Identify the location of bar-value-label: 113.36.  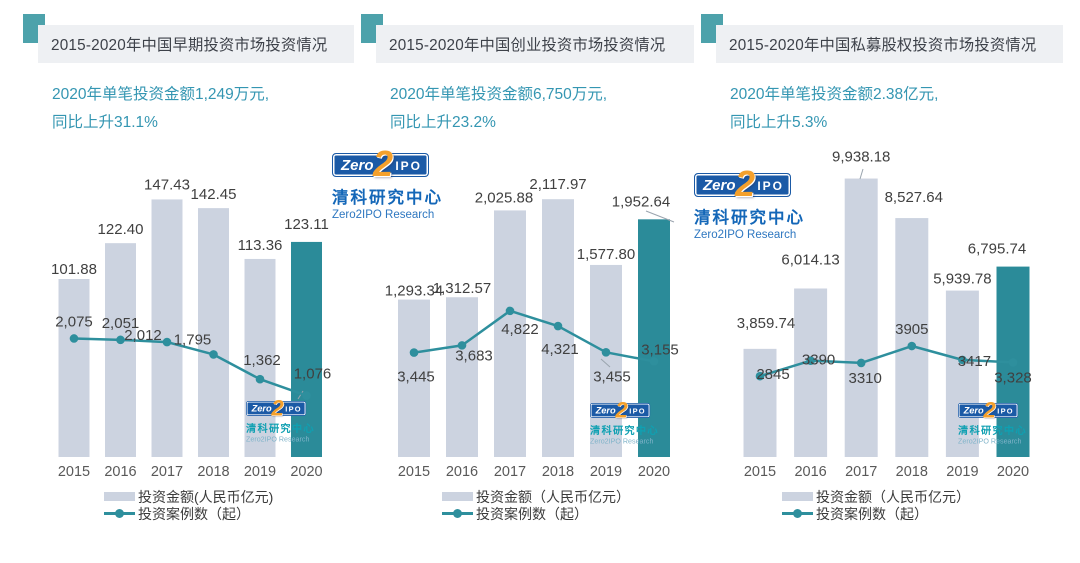
(260, 245).